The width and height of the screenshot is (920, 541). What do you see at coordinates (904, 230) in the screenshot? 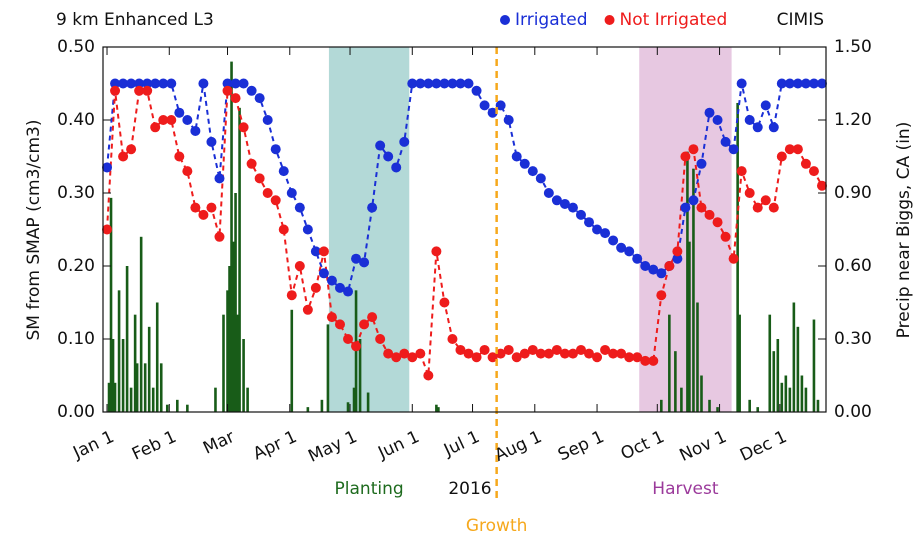
I see `y2-axis-label: Precip near Biggs, CA (in)` at bounding box center [904, 230].